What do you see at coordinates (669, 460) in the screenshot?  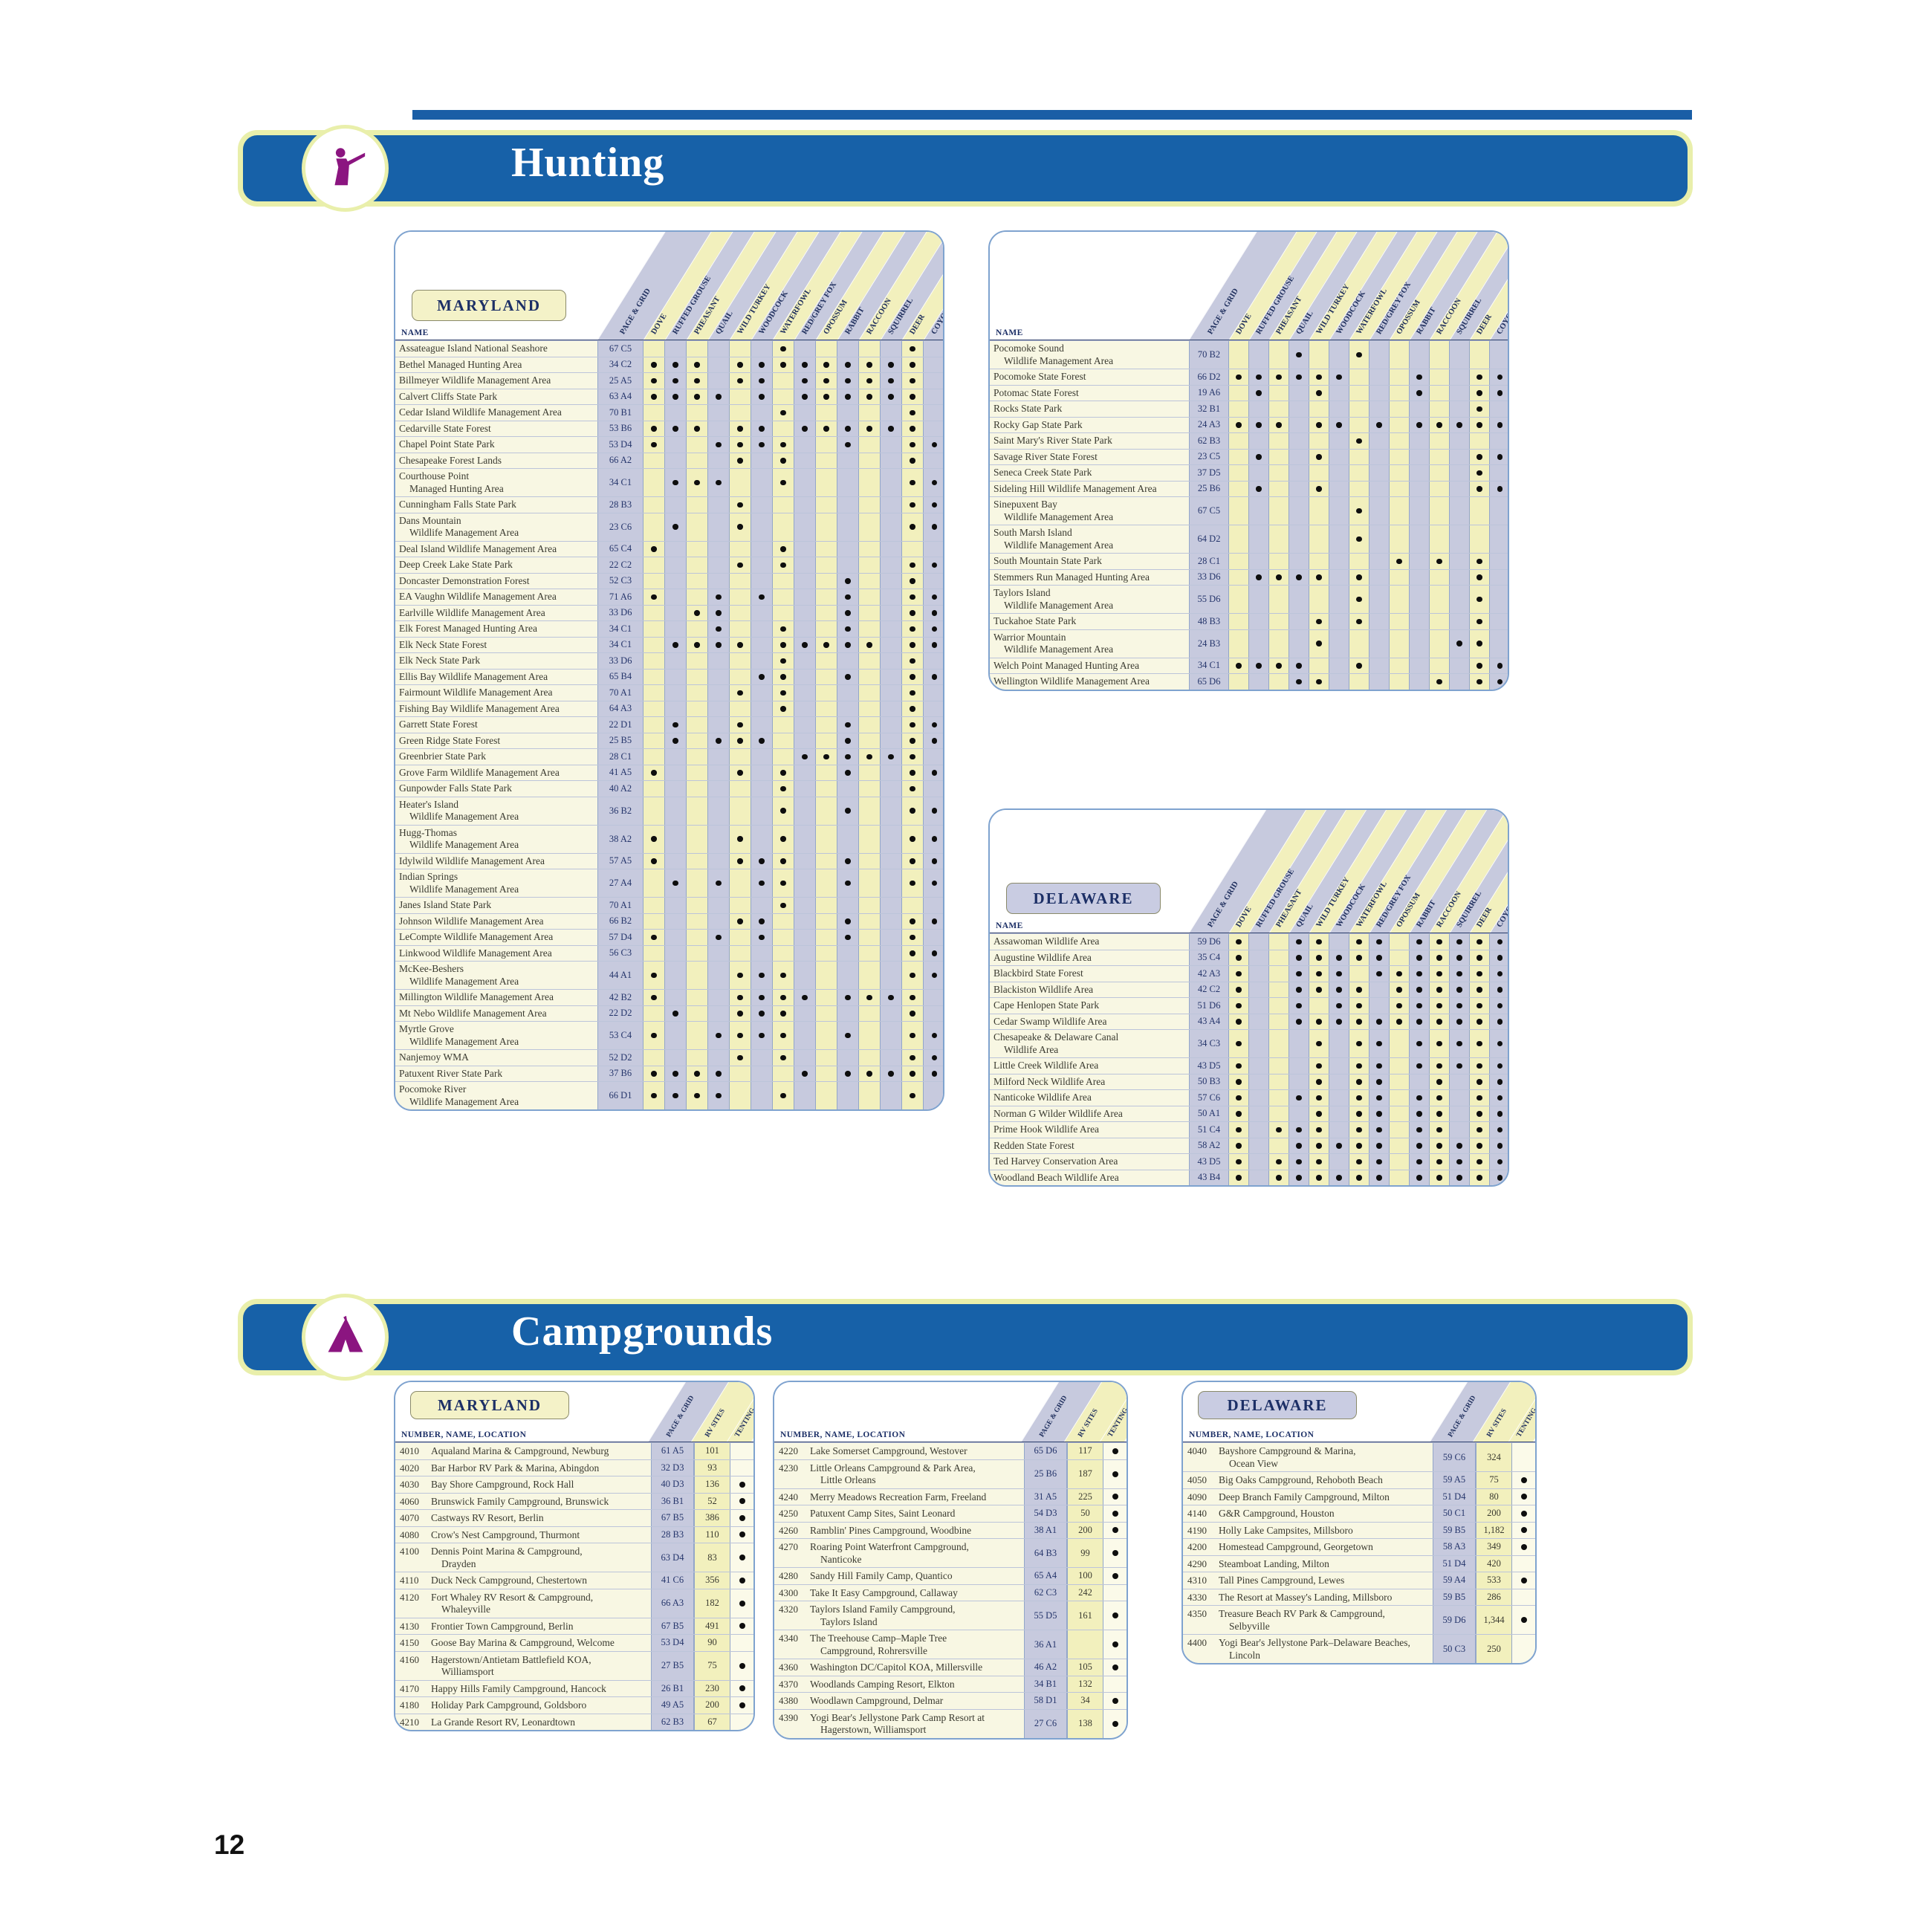 I see `table-row: Chesapeake Forest Lands 66 A2` at bounding box center [669, 460].